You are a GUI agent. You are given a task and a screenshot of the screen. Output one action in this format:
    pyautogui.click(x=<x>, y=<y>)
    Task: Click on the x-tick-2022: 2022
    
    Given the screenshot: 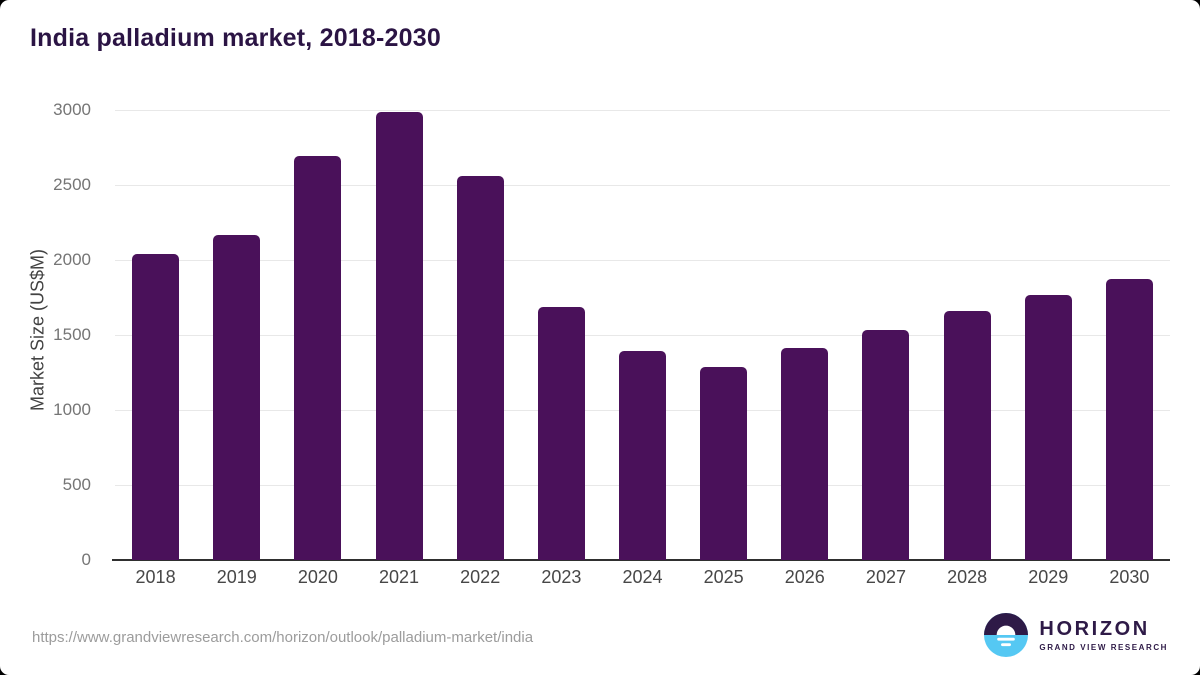 What is the action you would take?
    pyautogui.click(x=480, y=577)
    